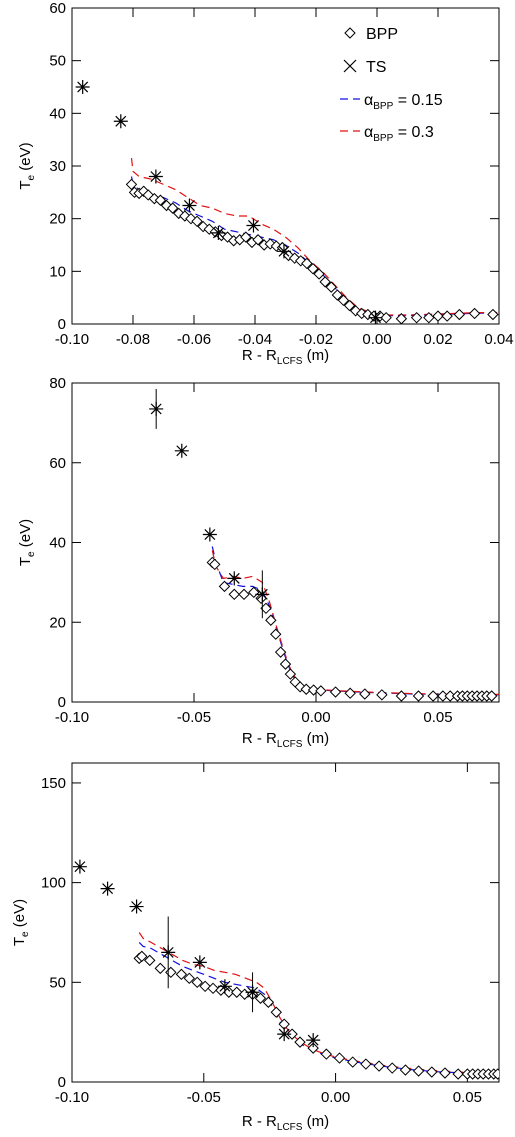 This screenshot has width=515, height=1137. What do you see at coordinates (403, 102) in the screenshot?
I see `legend-a015-label: αBPP = 0.15` at bounding box center [403, 102].